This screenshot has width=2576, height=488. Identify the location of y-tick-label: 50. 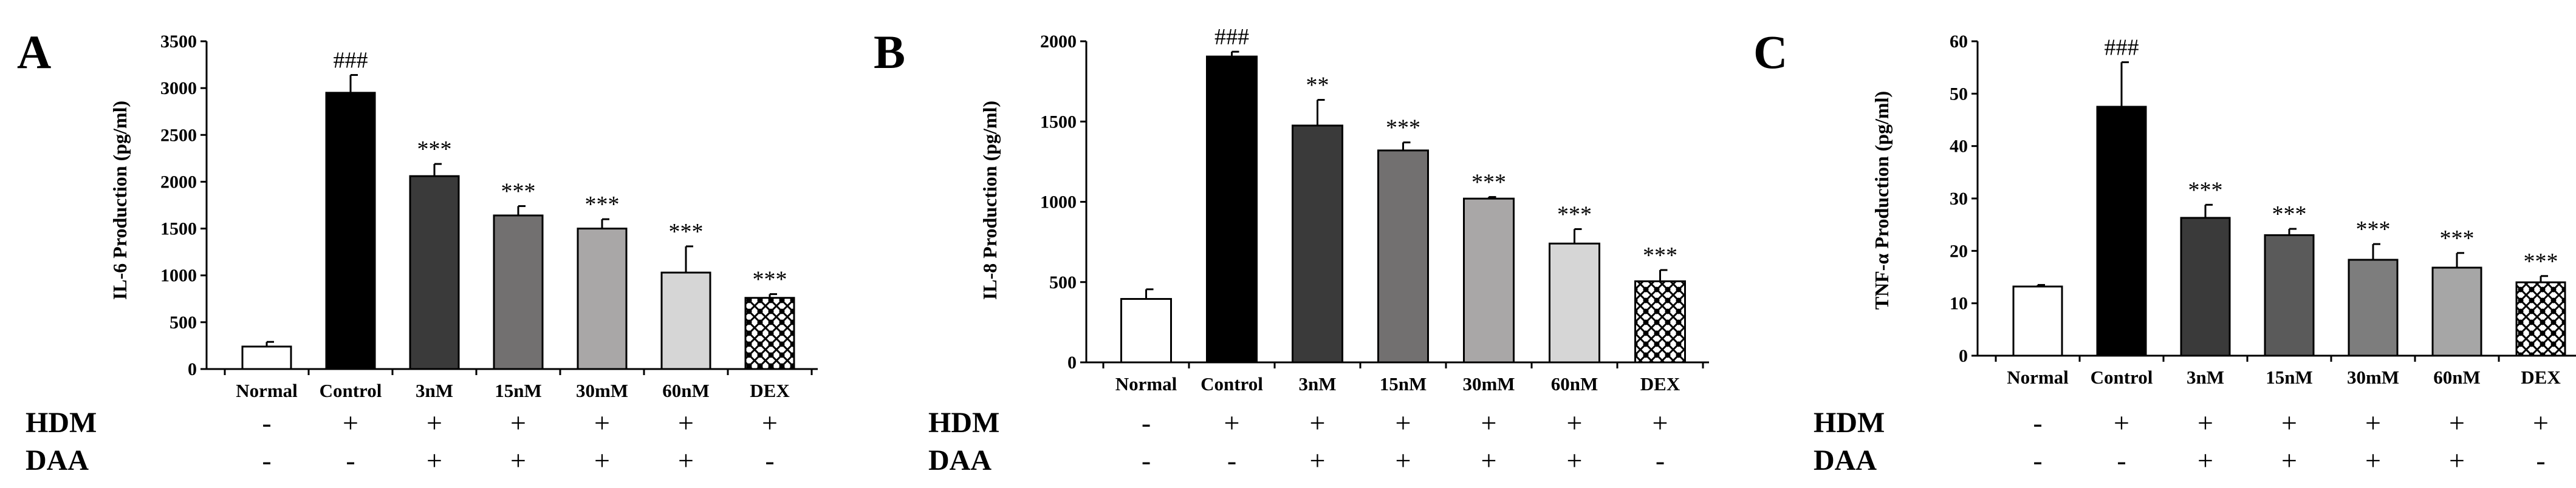
(1959, 94).